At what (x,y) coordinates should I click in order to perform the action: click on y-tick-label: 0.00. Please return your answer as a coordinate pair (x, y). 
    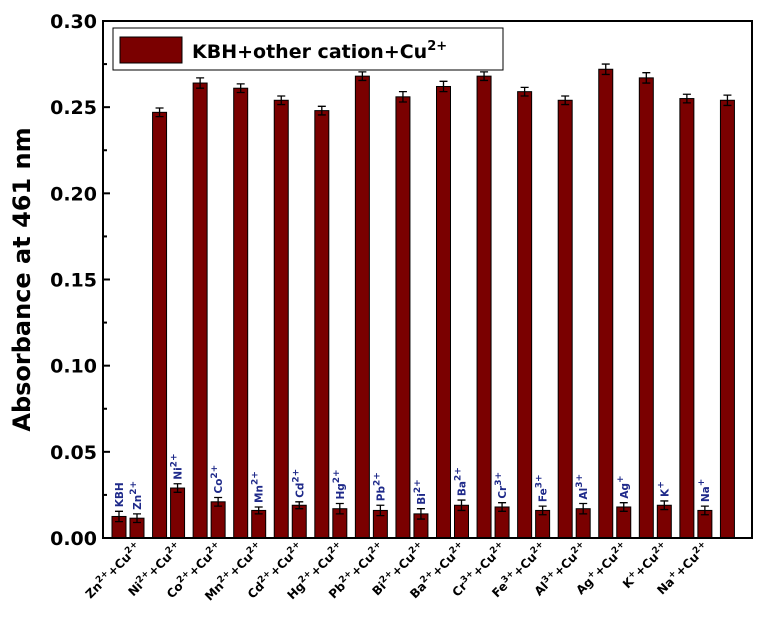
    Looking at the image, I should click on (73, 539).